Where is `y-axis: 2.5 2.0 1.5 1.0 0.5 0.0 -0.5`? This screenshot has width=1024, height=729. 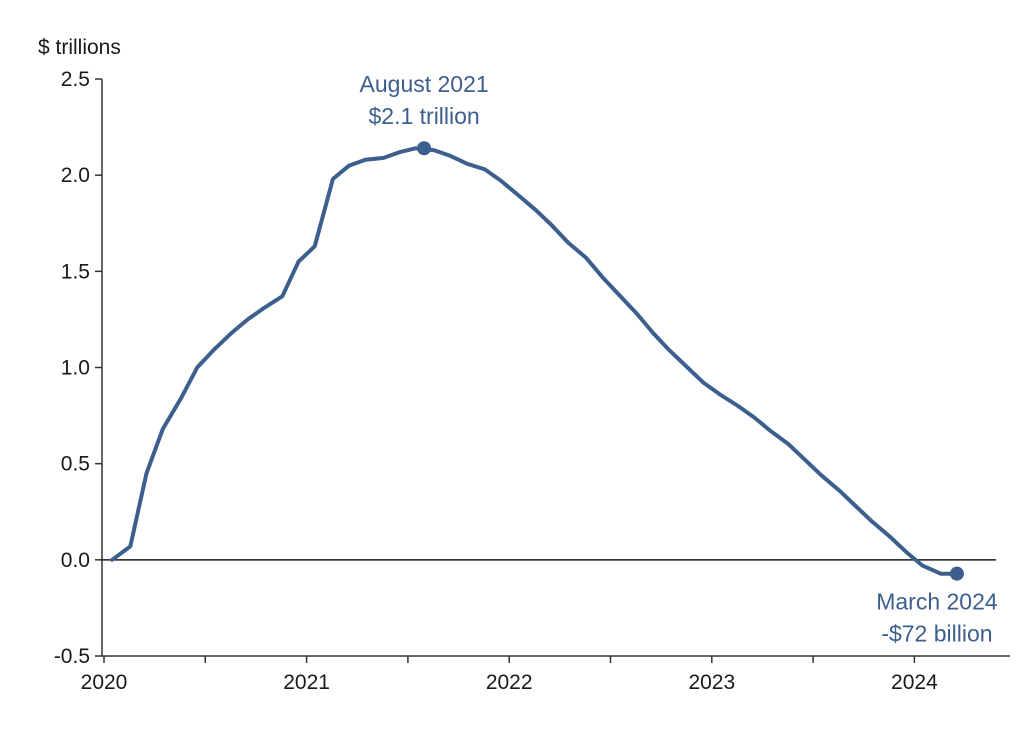
y-axis: 2.5 2.0 1.5 1.0 0.5 0.0 -0.5 is located at coordinates (78, 368).